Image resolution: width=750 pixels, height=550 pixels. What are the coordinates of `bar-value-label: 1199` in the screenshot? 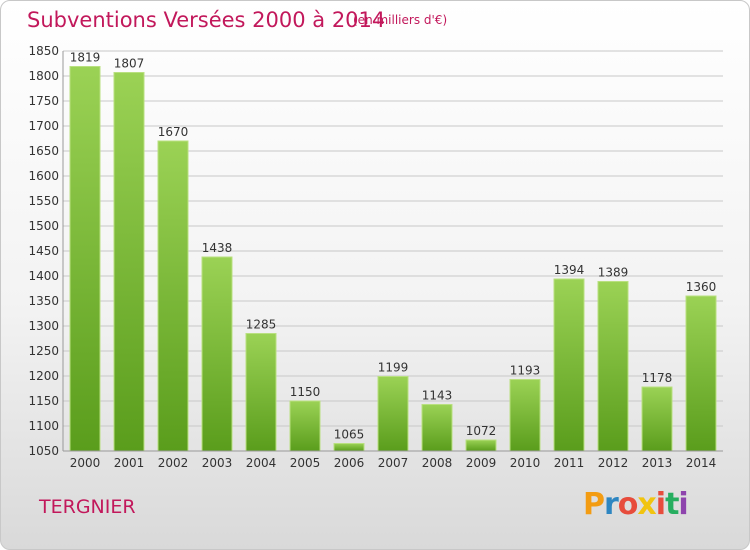 It's located at (393, 368).